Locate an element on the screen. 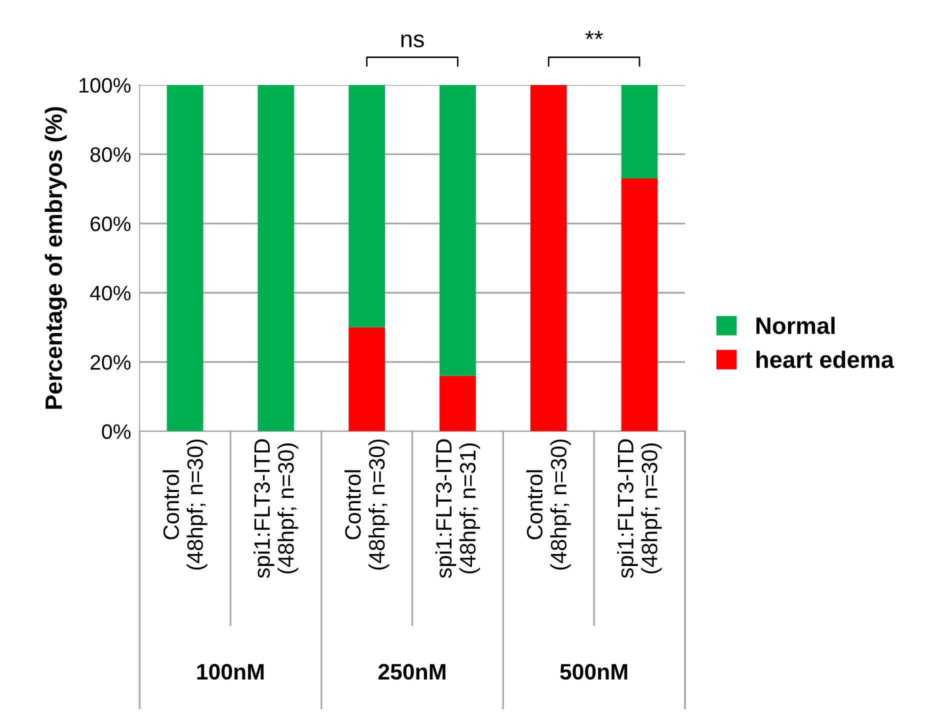  y-axis-title: Percentage of embryos (%) is located at coordinates (55, 258).